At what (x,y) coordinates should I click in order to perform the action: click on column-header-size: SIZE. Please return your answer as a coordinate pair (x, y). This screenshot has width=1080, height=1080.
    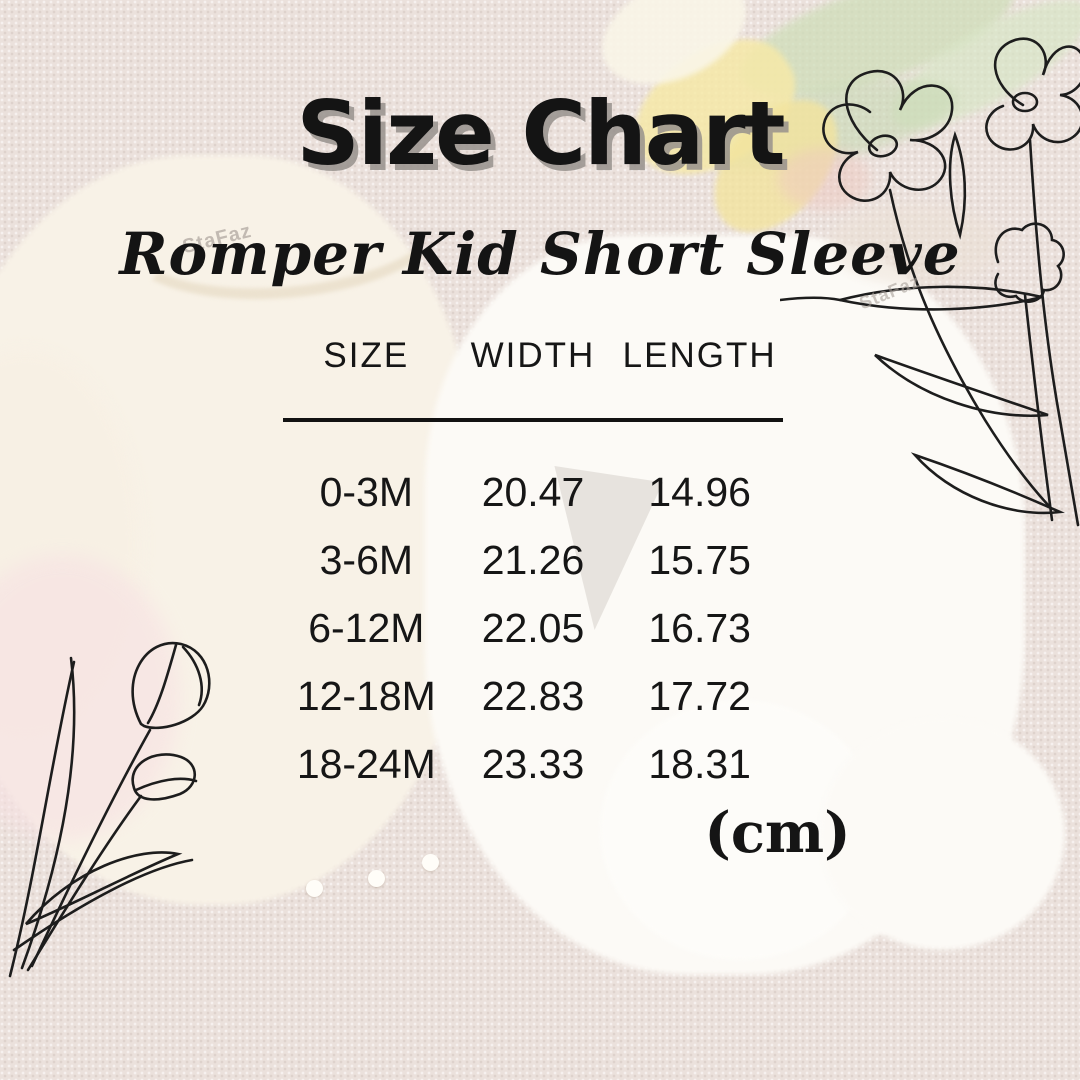
    Looking at the image, I should click on (366, 355).